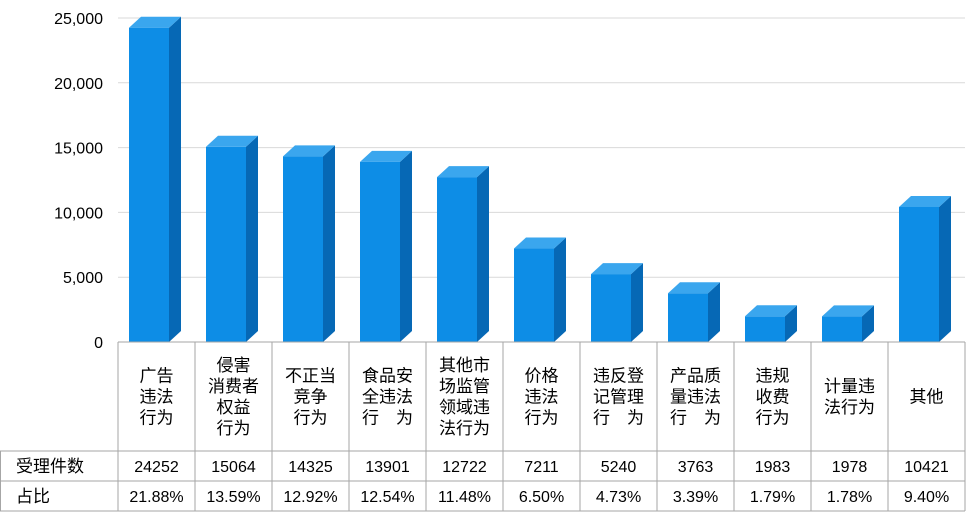 Image resolution: width=967 pixels, height=513 pixels. I want to click on table-cell: 3.39%, so click(695, 497).